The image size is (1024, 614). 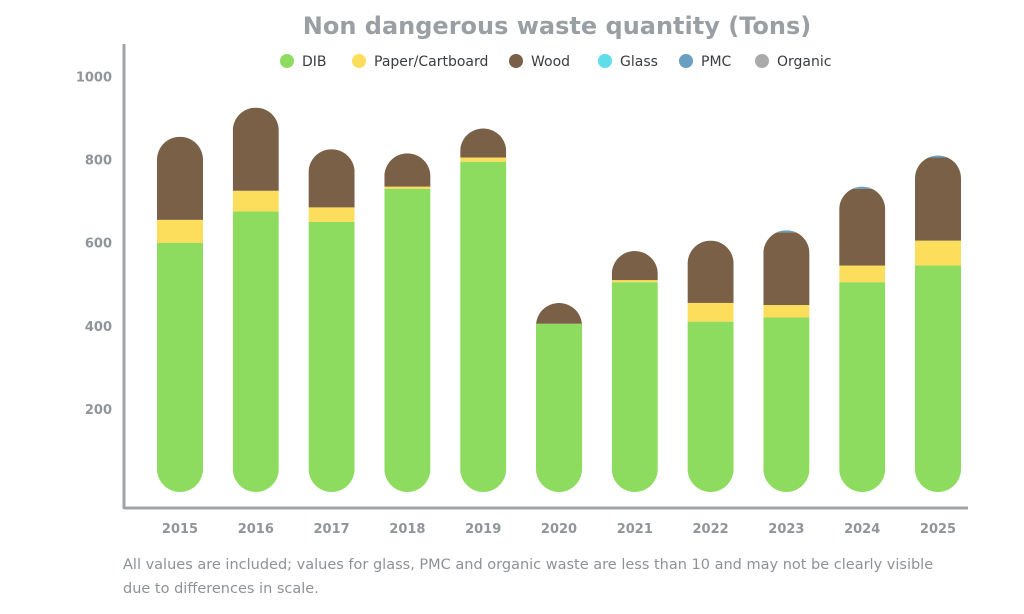 What do you see at coordinates (762, 61) in the screenshot?
I see `legend-swatch-organic` at bounding box center [762, 61].